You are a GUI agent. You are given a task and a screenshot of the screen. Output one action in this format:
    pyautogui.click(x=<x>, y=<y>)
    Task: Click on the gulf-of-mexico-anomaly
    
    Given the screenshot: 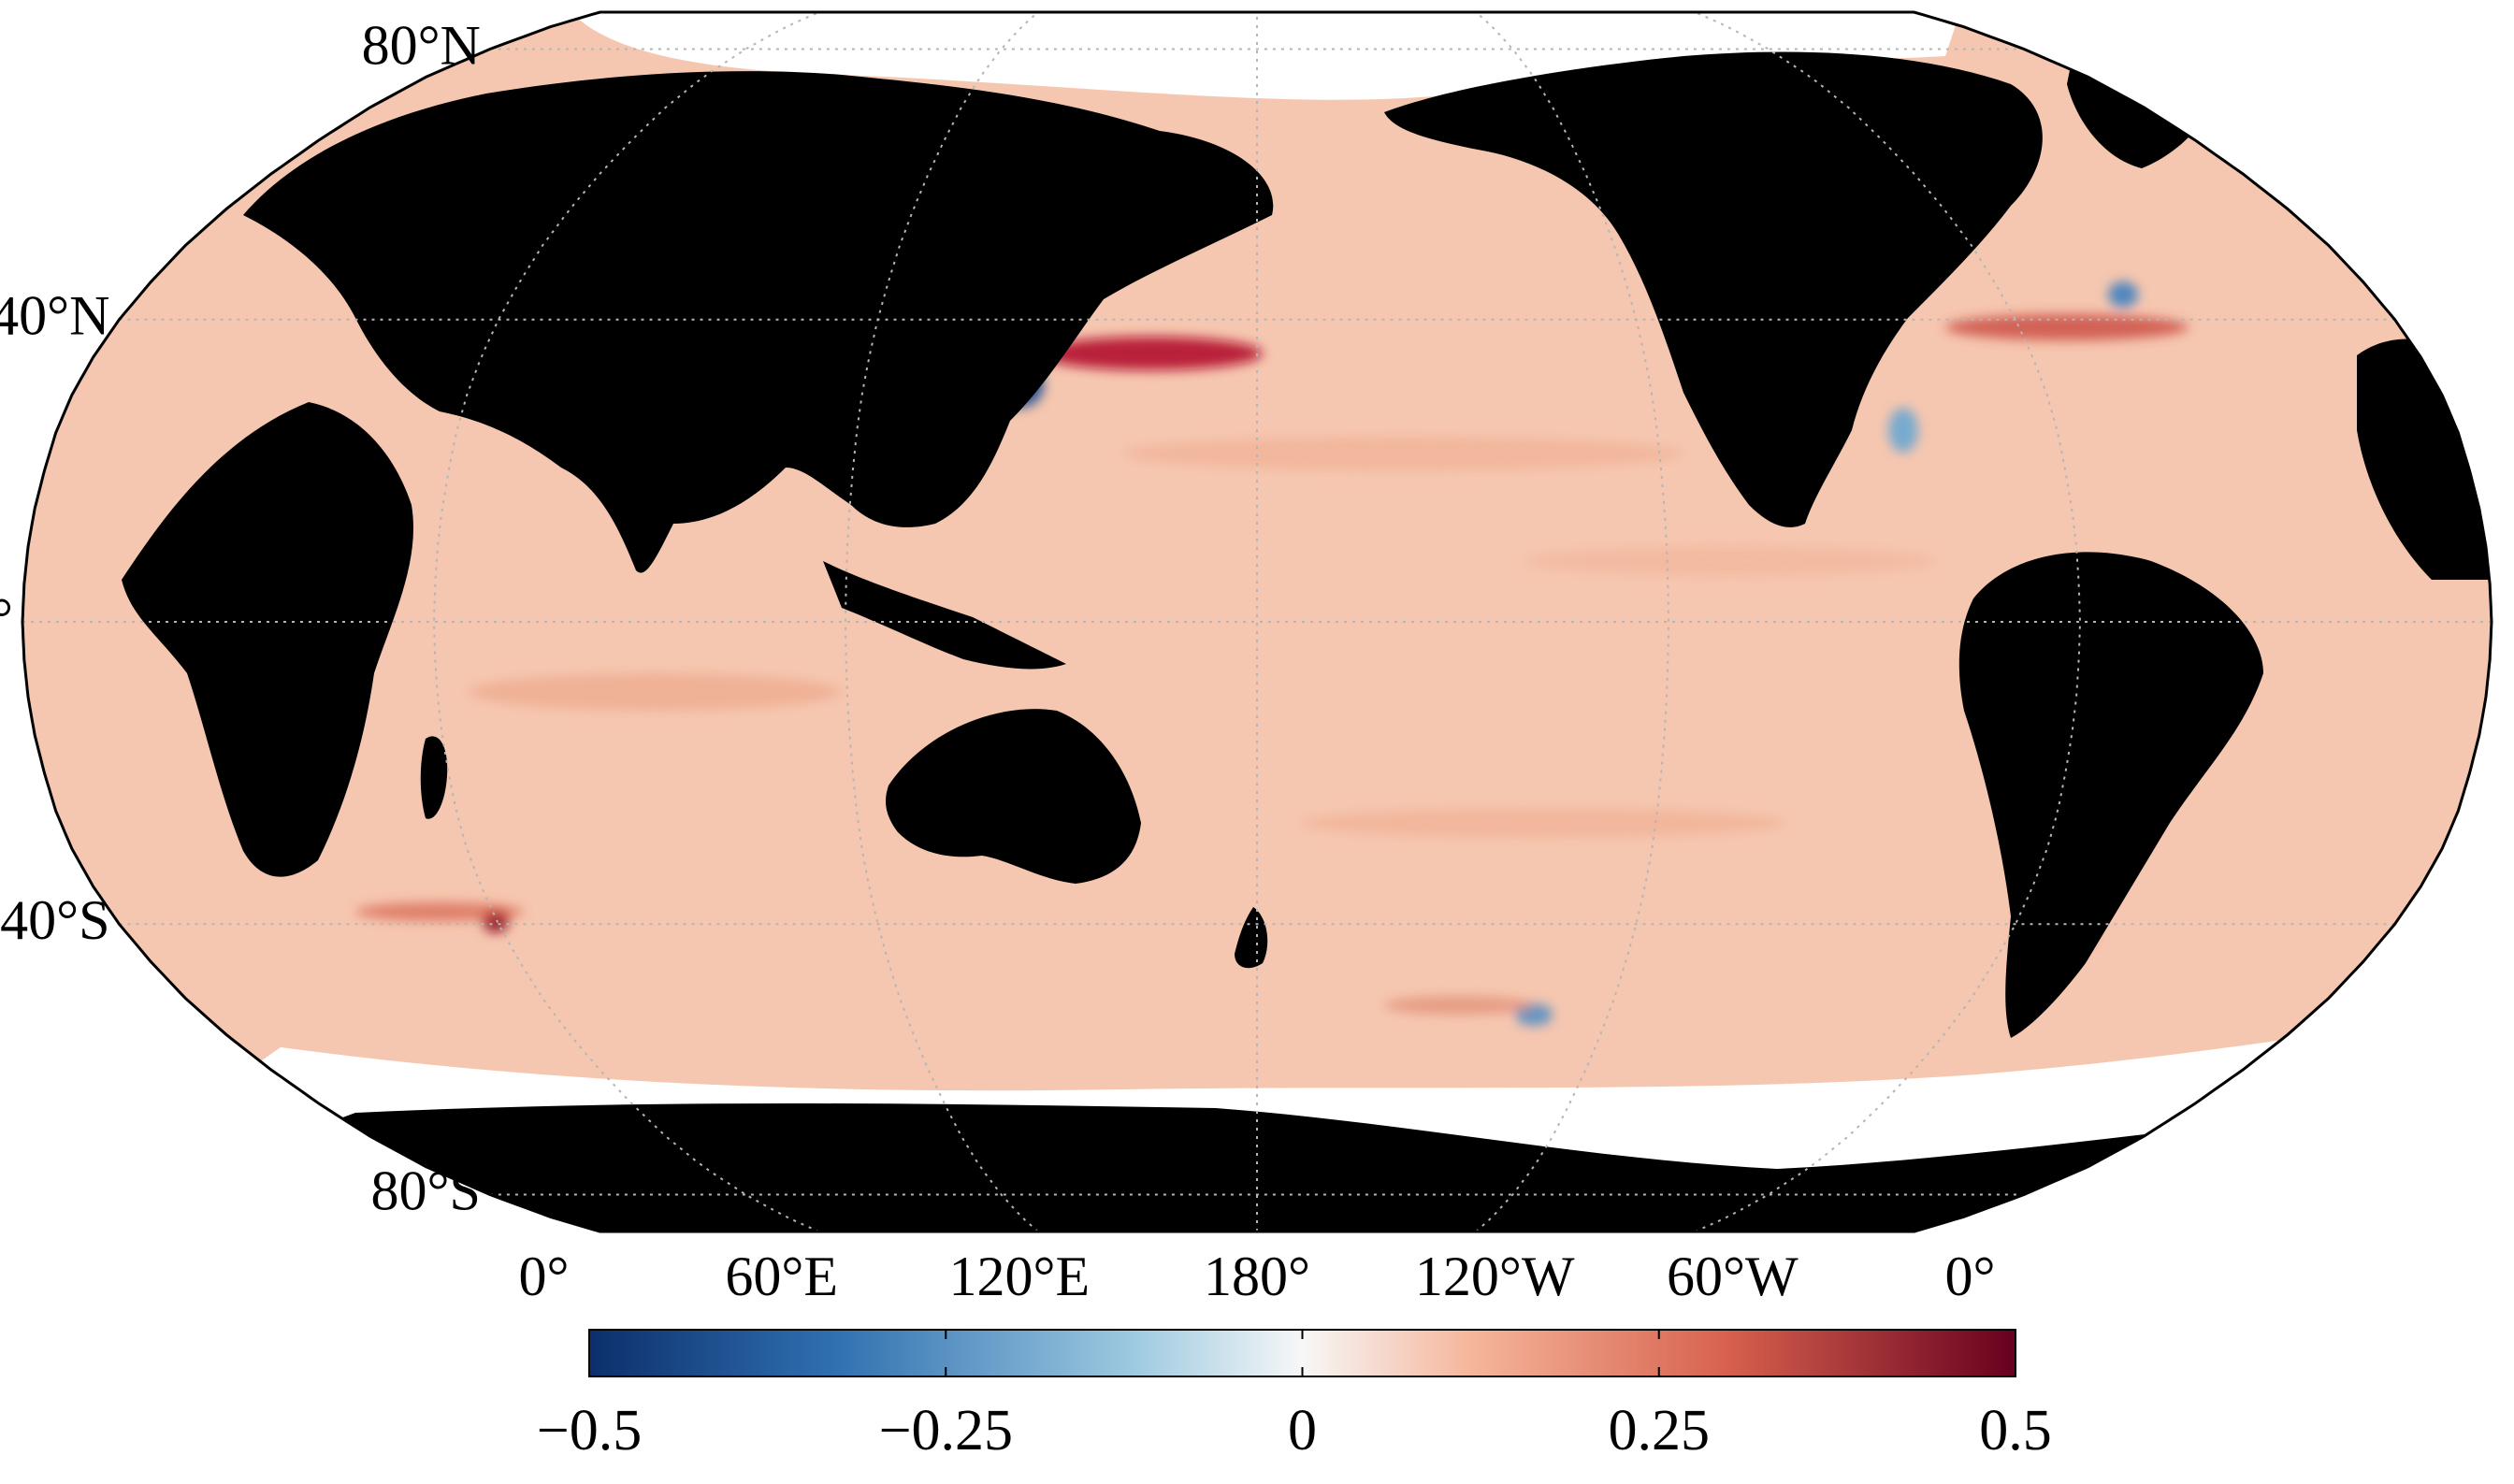 What is the action you would take?
    pyautogui.click(x=1903, y=430)
    